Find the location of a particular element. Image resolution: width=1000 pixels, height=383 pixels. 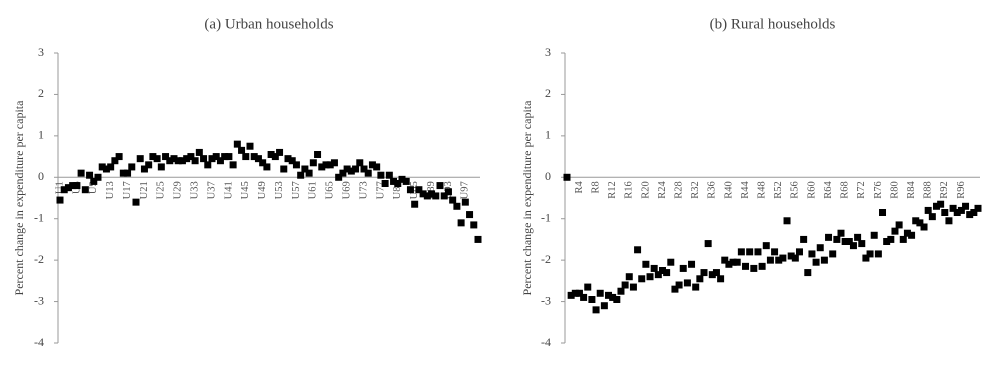

x-tick-label: U97 is located at coordinates (465, 190).